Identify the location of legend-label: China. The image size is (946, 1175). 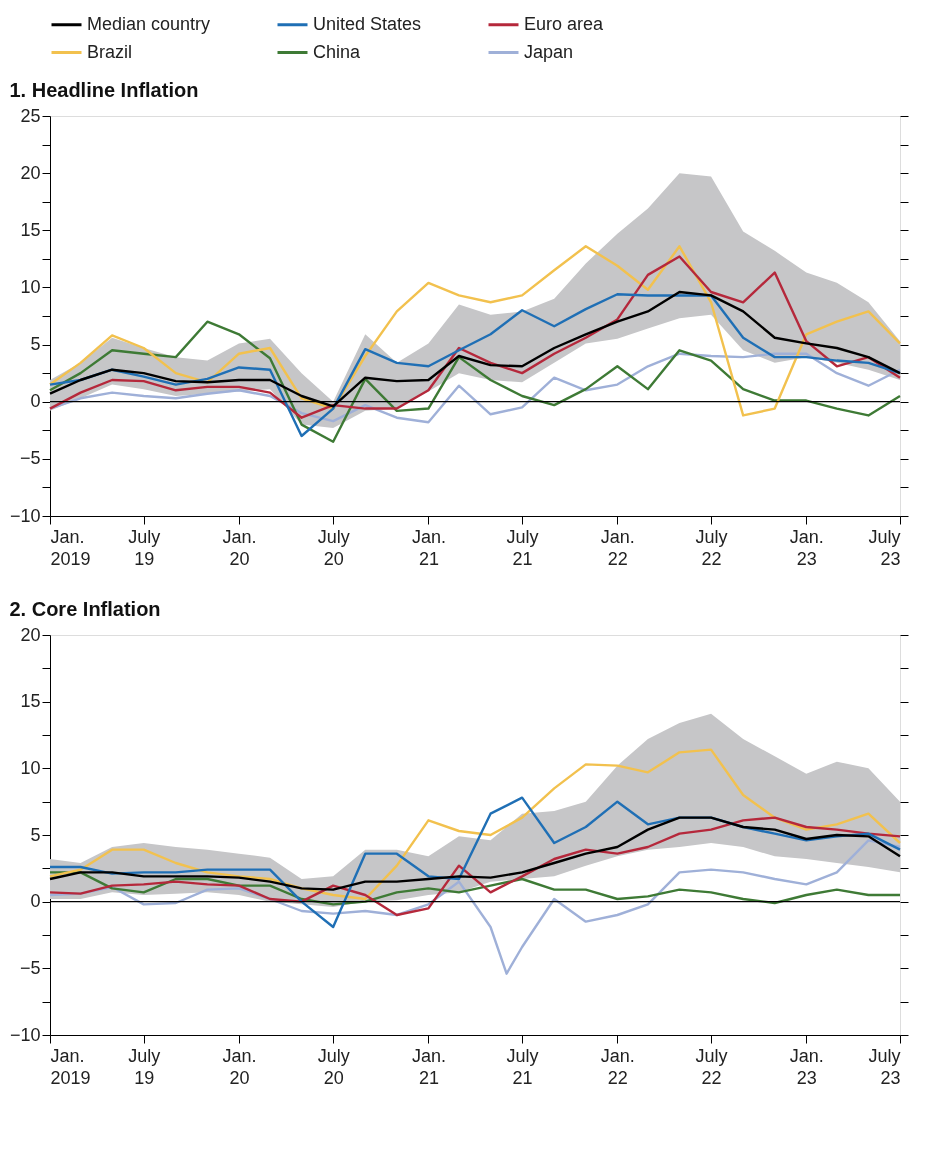
(337, 51).